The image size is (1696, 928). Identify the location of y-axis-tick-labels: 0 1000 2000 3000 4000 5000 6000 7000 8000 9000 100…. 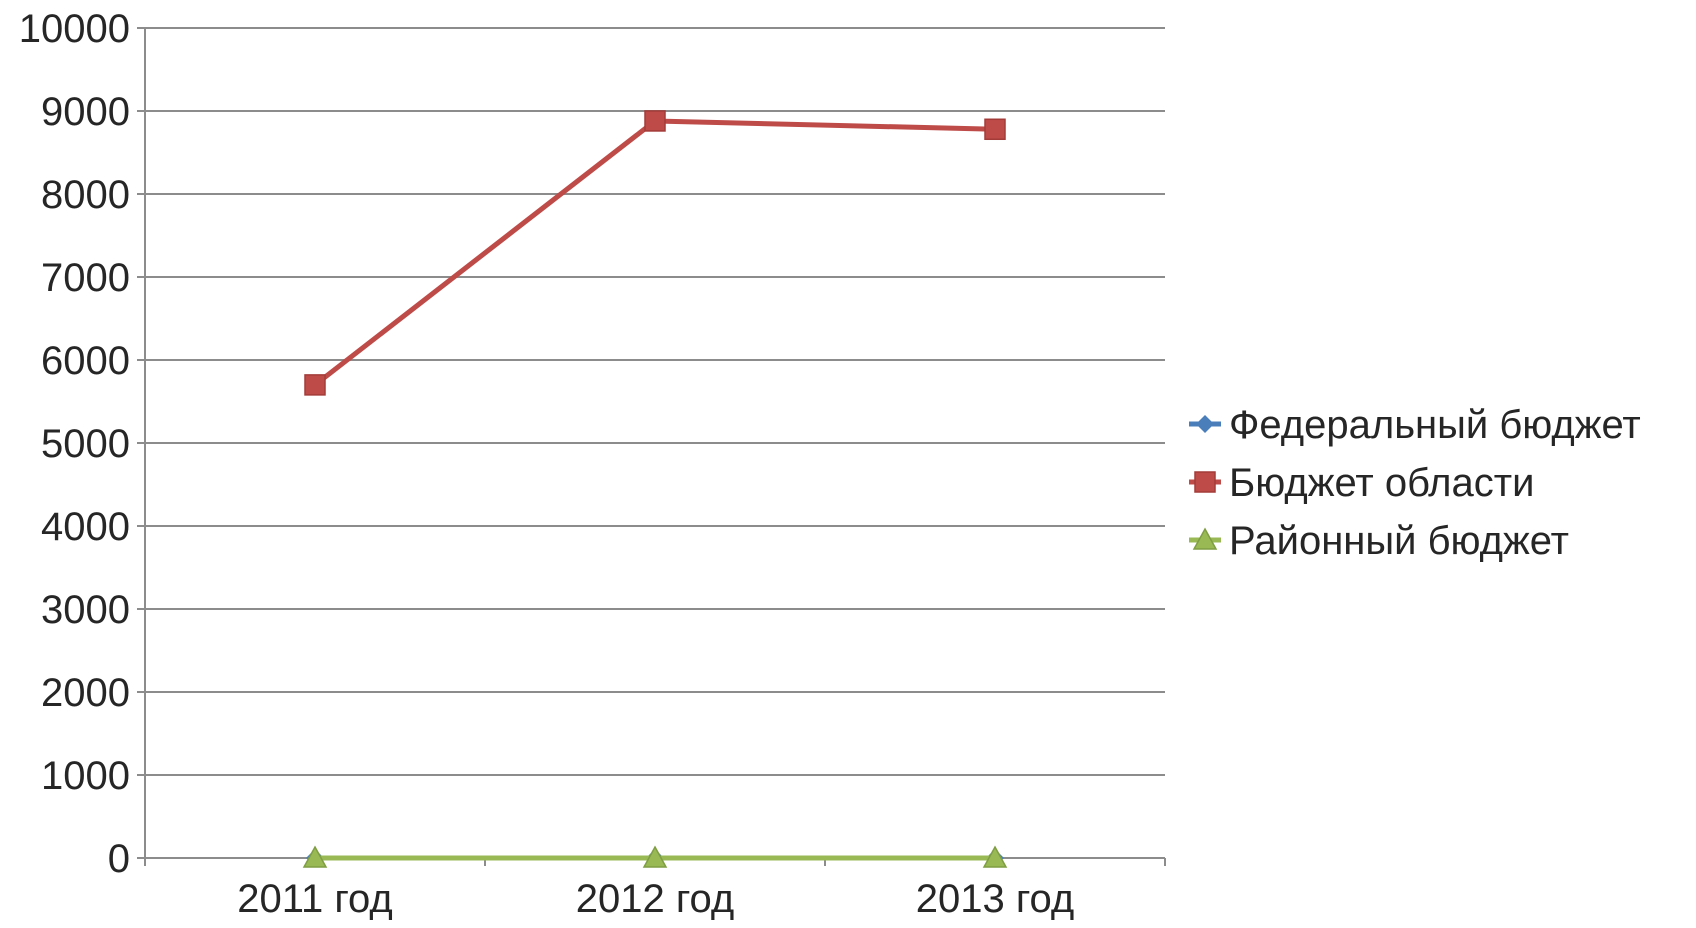
(74, 444).